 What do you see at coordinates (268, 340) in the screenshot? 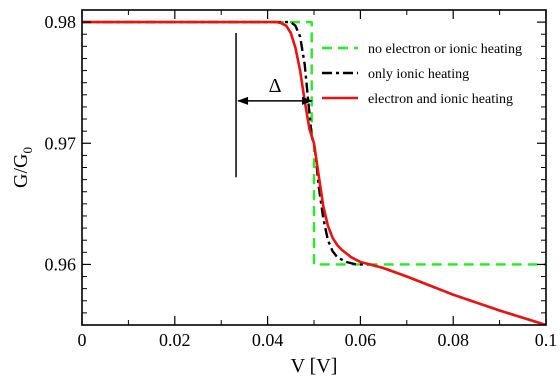
I see `x-tick-label: 0.04` at bounding box center [268, 340].